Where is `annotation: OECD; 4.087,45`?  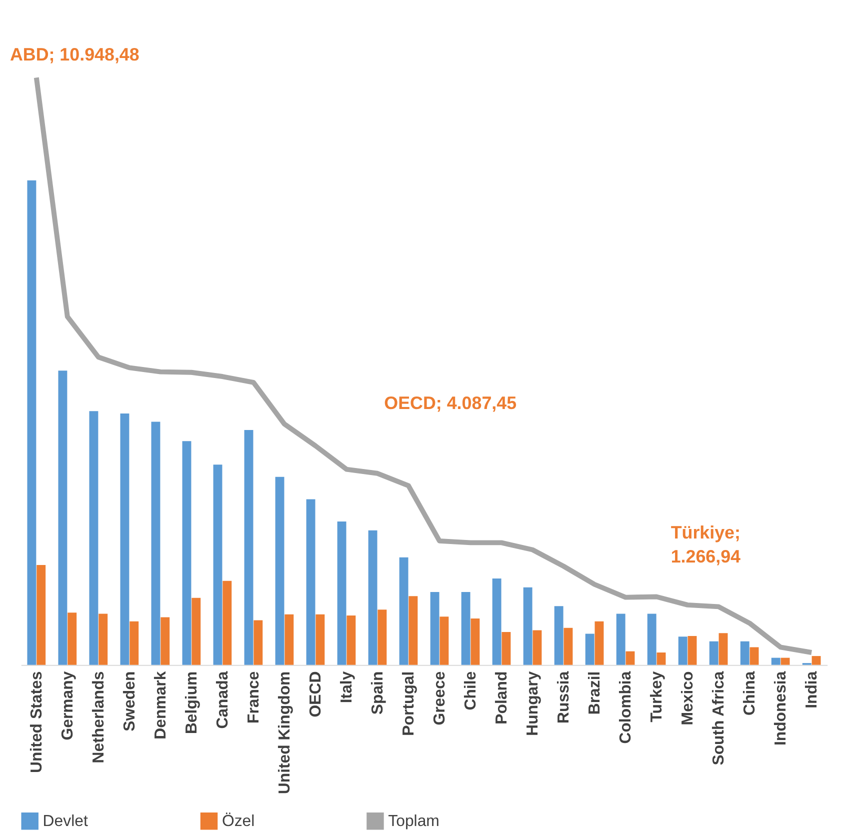
annotation: OECD; 4.087,45 is located at coordinates (450, 403).